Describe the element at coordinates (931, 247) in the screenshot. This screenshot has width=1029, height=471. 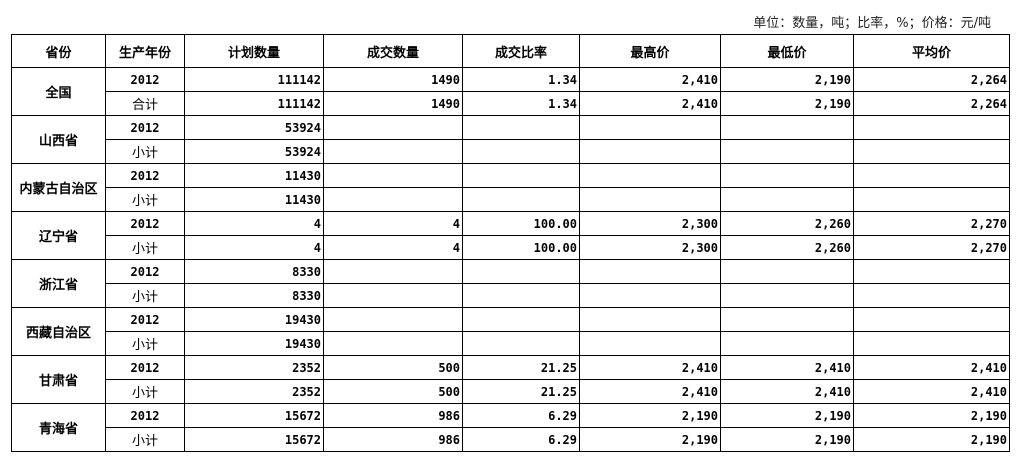
I see `value-cell: 2,270` at that location.